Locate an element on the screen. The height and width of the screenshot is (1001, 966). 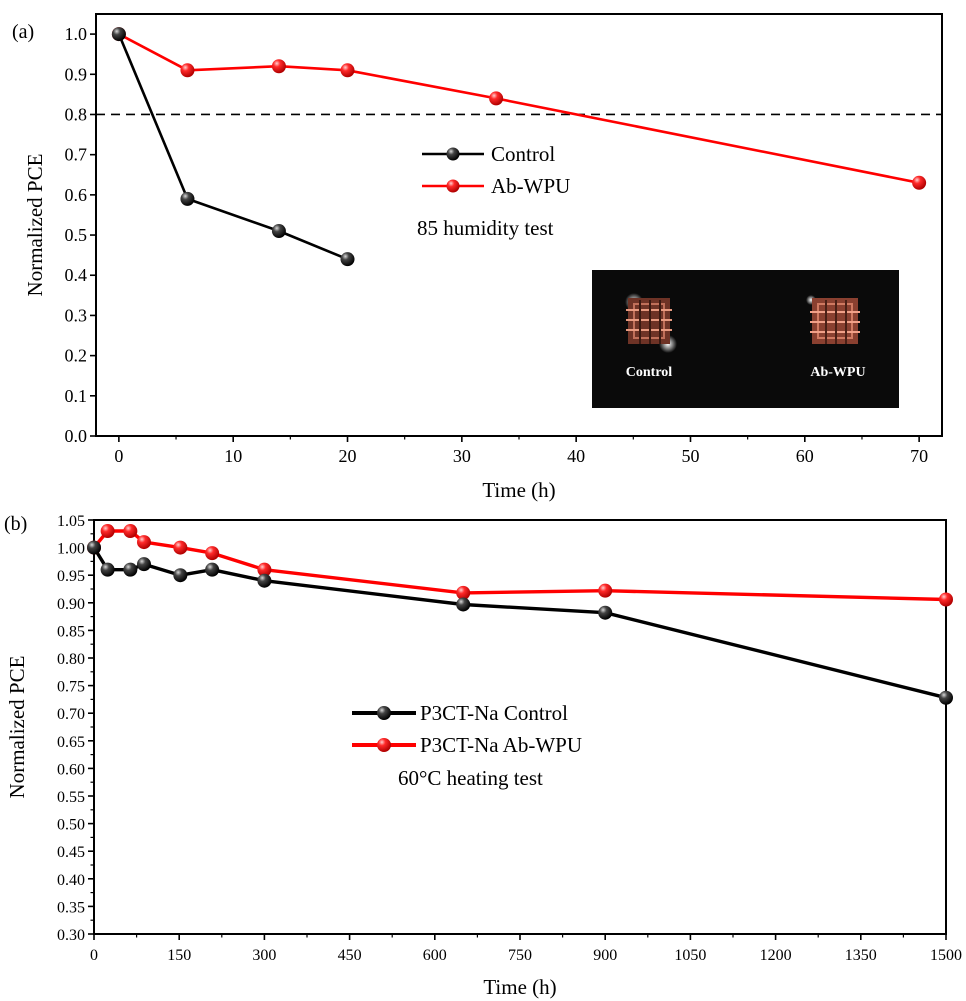
inset-label-control: Control is located at coordinates (649, 372).